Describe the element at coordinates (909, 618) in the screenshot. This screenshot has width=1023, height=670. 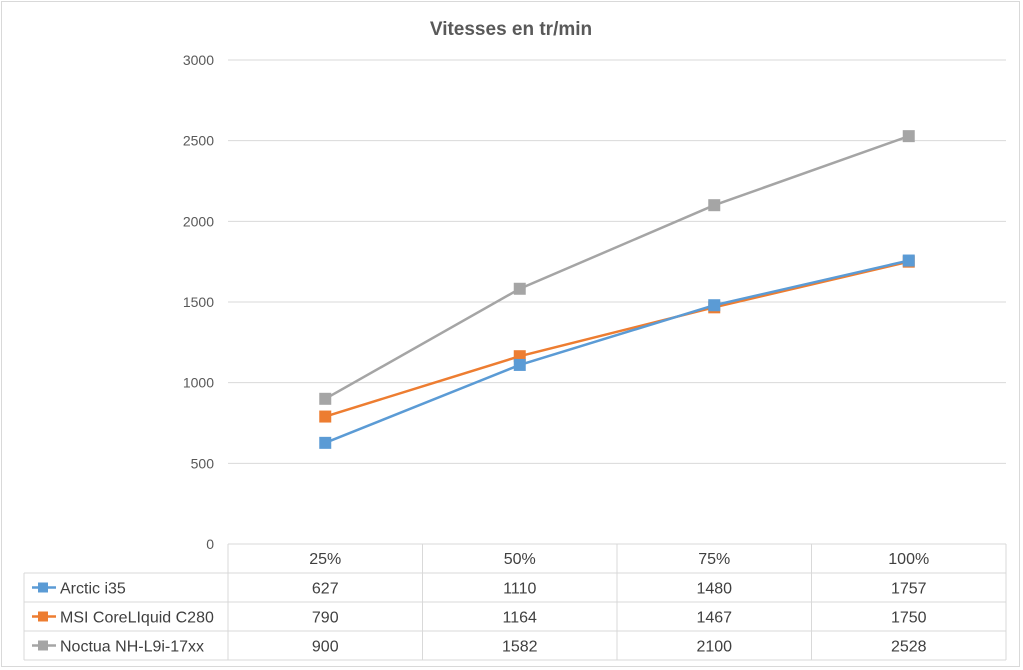
I see `table-cell-value: 1750` at that location.